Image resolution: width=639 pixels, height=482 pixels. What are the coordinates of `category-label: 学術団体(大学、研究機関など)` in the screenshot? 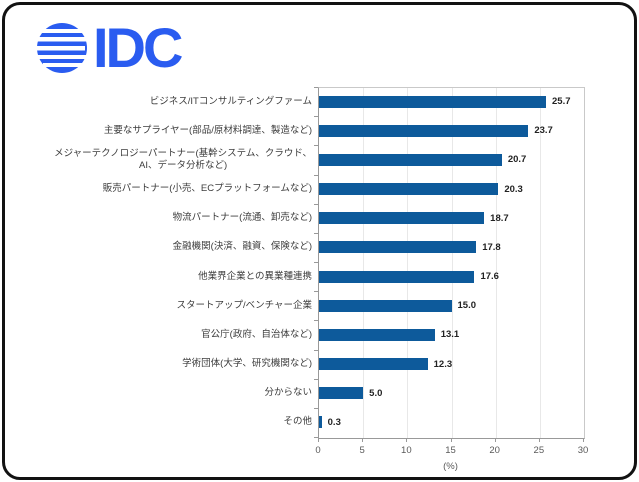 It's located at (182, 364).